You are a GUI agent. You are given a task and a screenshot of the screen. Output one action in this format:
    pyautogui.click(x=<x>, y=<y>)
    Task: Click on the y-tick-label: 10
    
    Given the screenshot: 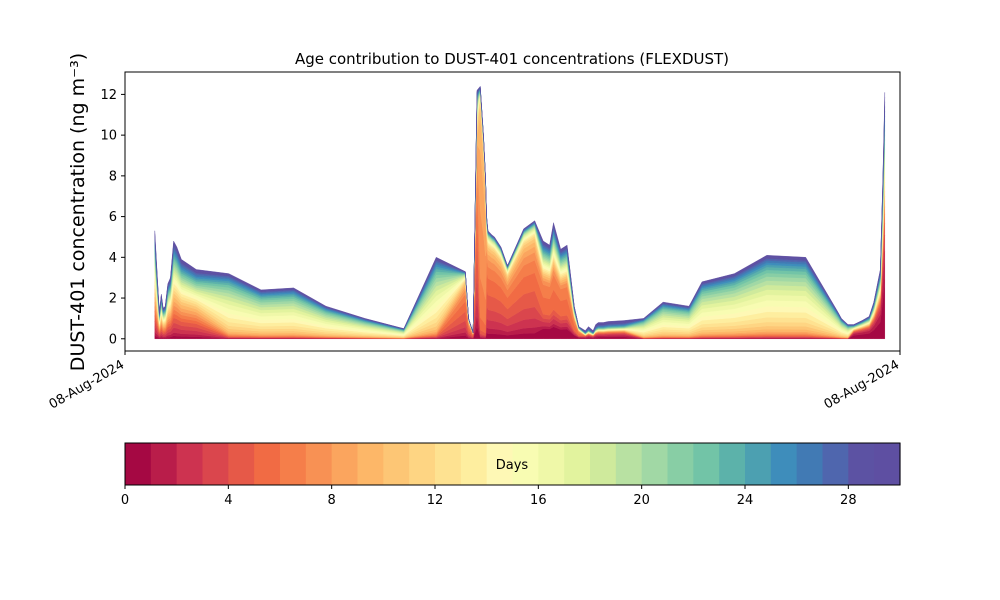 What is the action you would take?
    pyautogui.click(x=108, y=136)
    